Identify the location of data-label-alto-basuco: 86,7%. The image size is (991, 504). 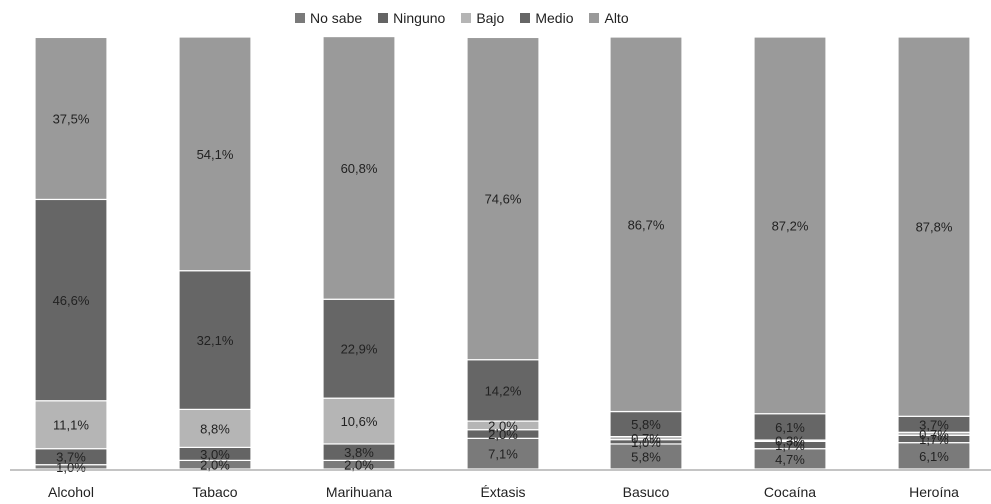
(646, 224).